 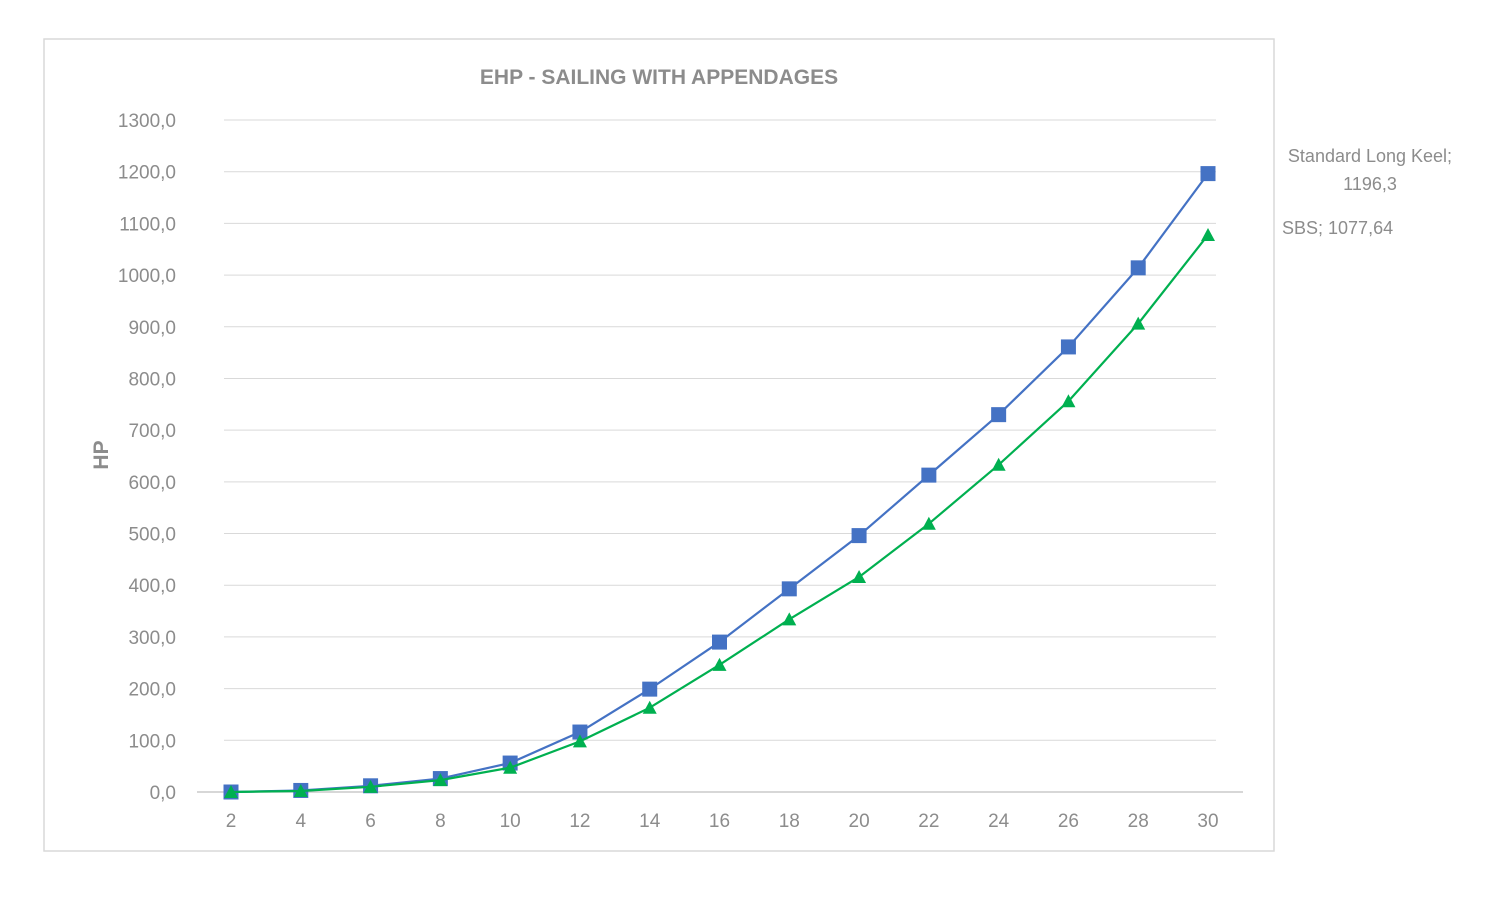 I want to click on y-tick-label-0: 0,0, so click(x=163, y=793).